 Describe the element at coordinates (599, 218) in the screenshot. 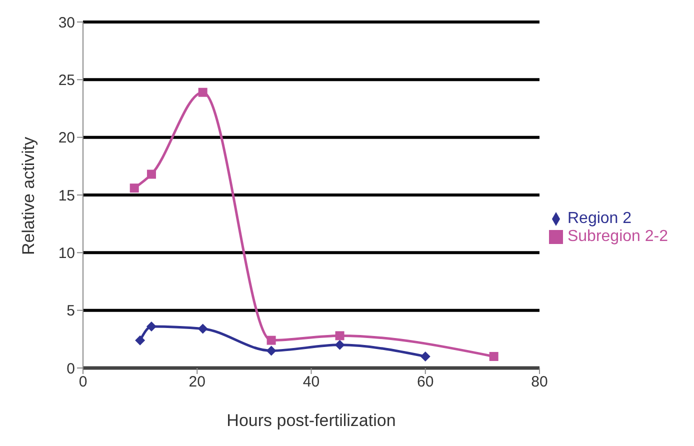

I see `legend-label: Region 2` at that location.